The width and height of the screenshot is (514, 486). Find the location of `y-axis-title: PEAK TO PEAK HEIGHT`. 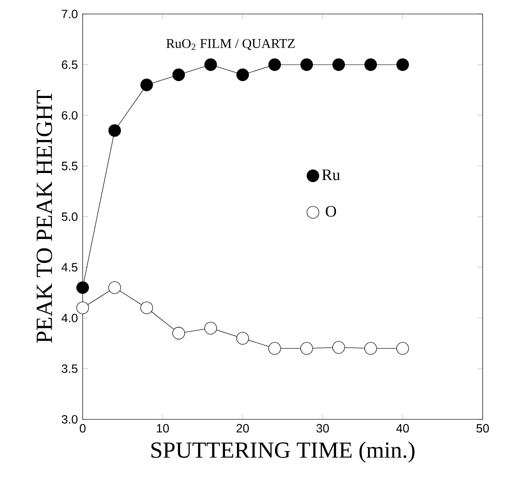

y-axis-title: PEAK TO PEAK HEIGHT is located at coordinates (44, 216).